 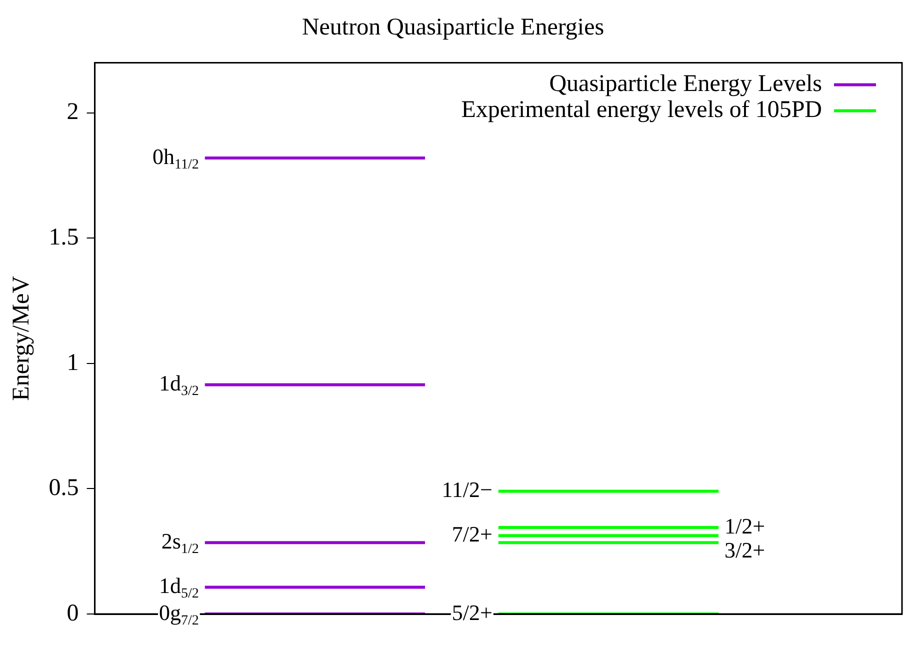 What do you see at coordinates (472, 533) in the screenshot?
I see `series-label: 7/2+` at bounding box center [472, 533].